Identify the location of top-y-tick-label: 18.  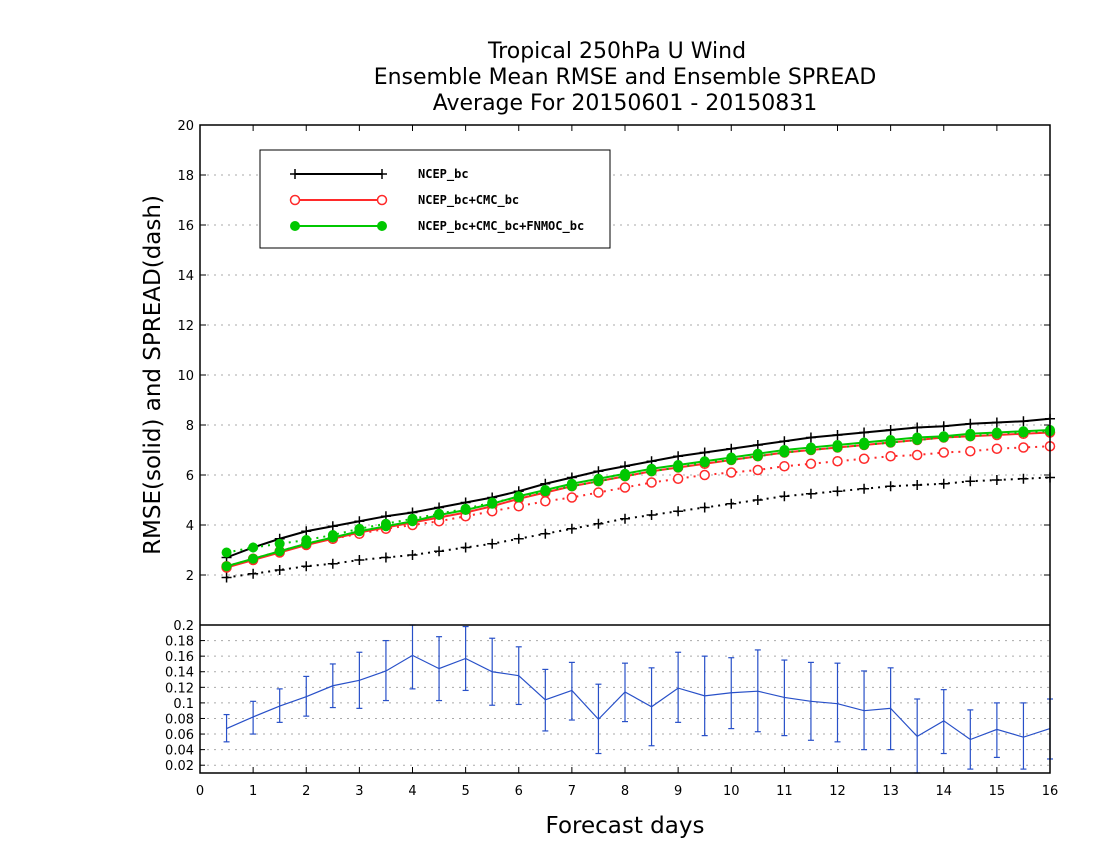
(185, 176).